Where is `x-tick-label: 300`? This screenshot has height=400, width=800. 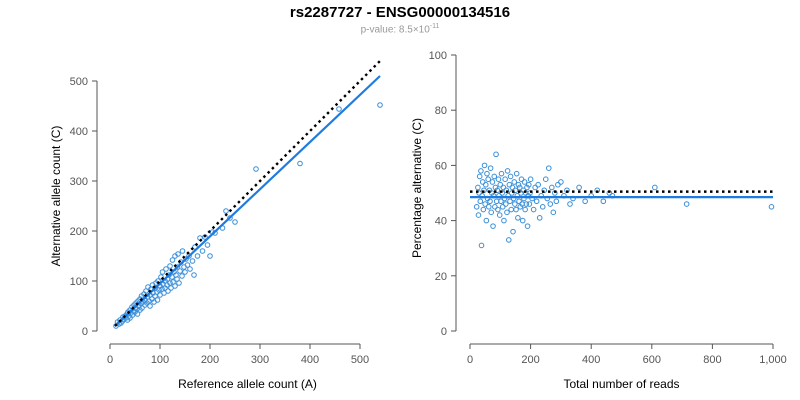
x-tick-label: 300 is located at coordinates (260, 360).